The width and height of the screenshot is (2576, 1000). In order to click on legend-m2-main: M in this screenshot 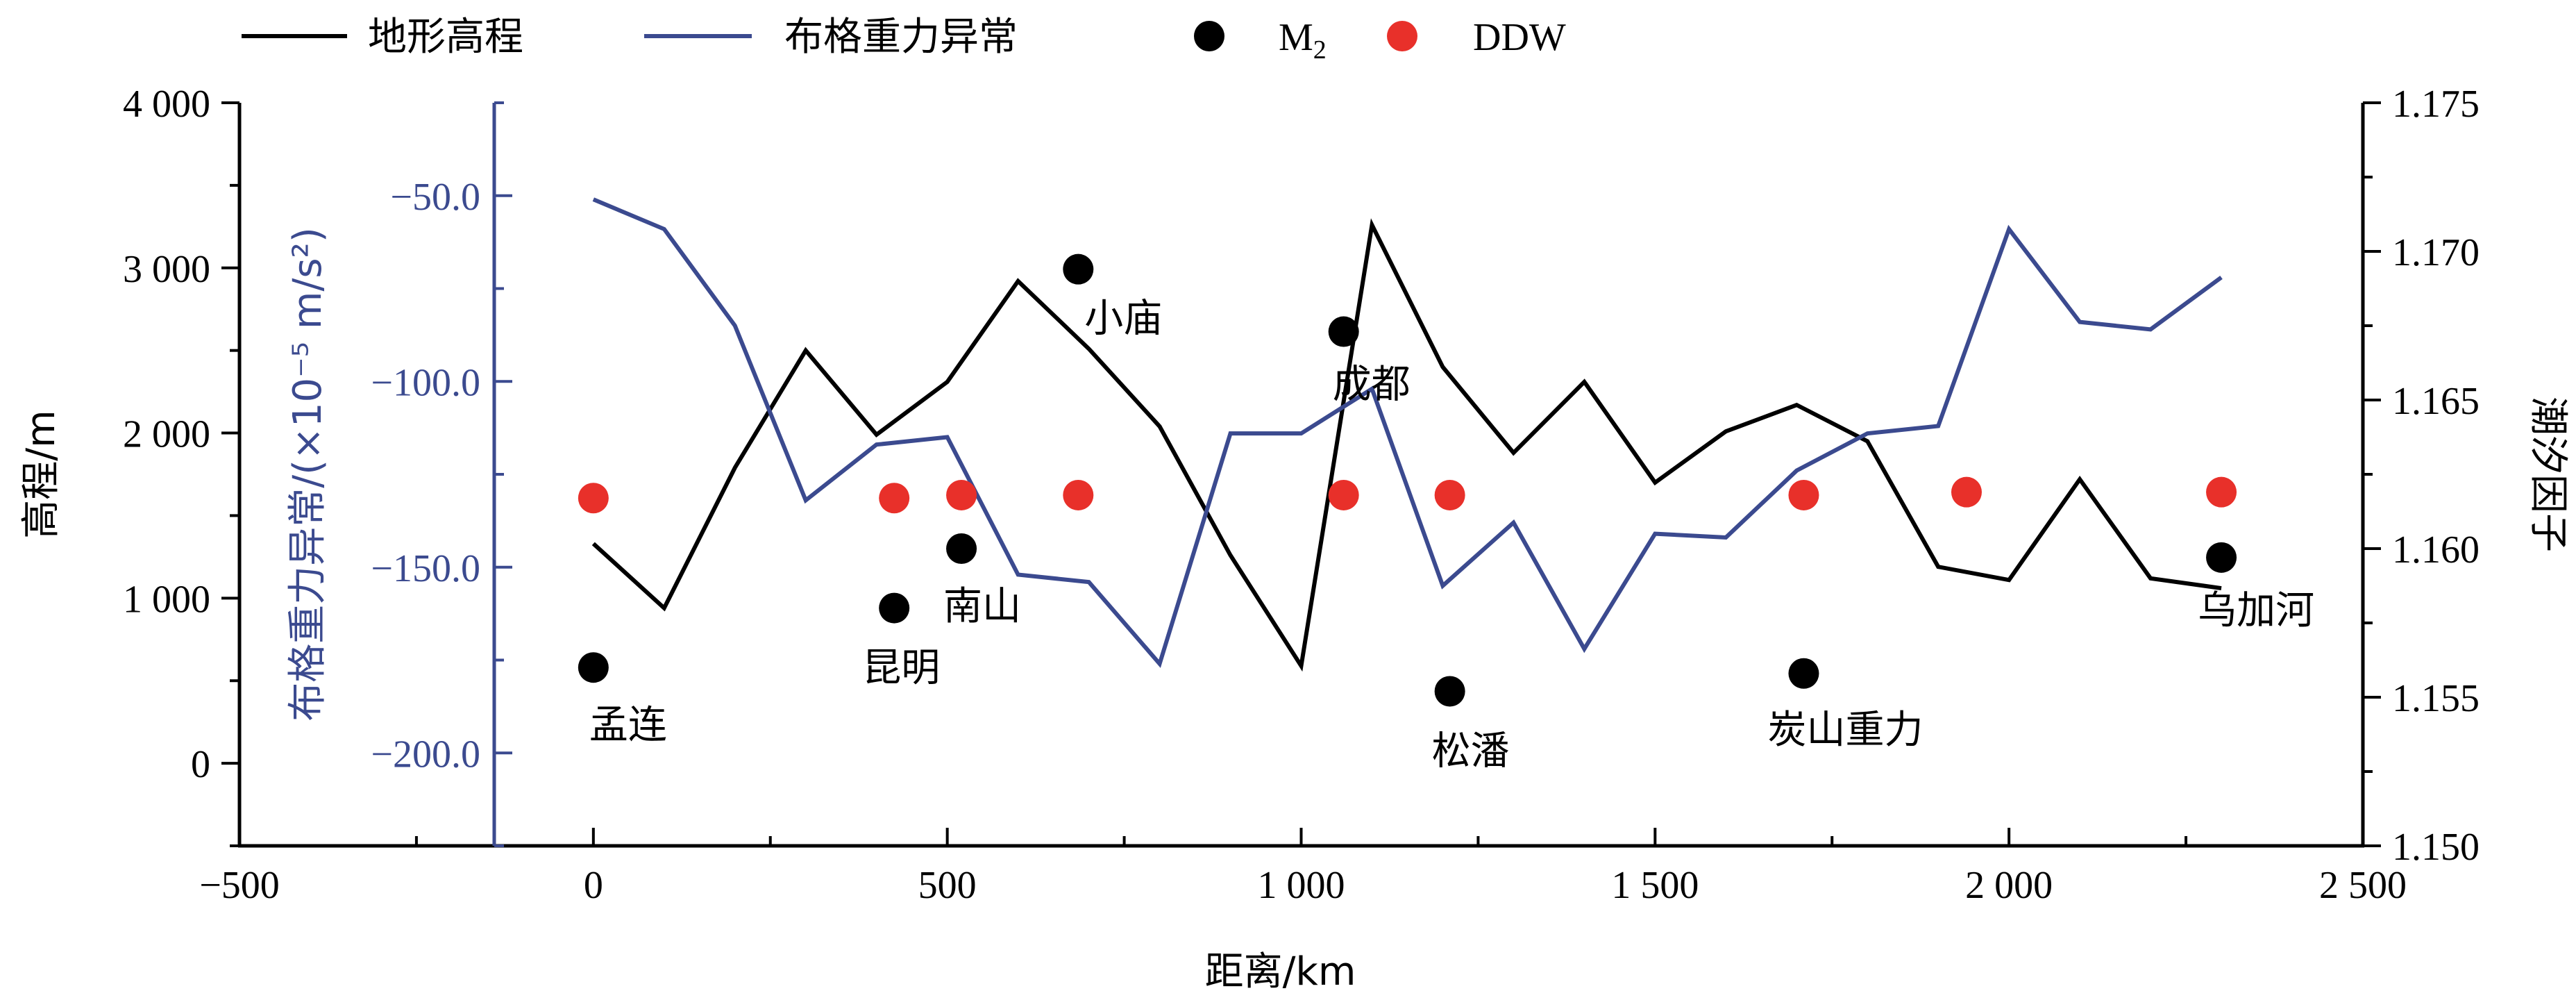, I will do `click(1296, 37)`.